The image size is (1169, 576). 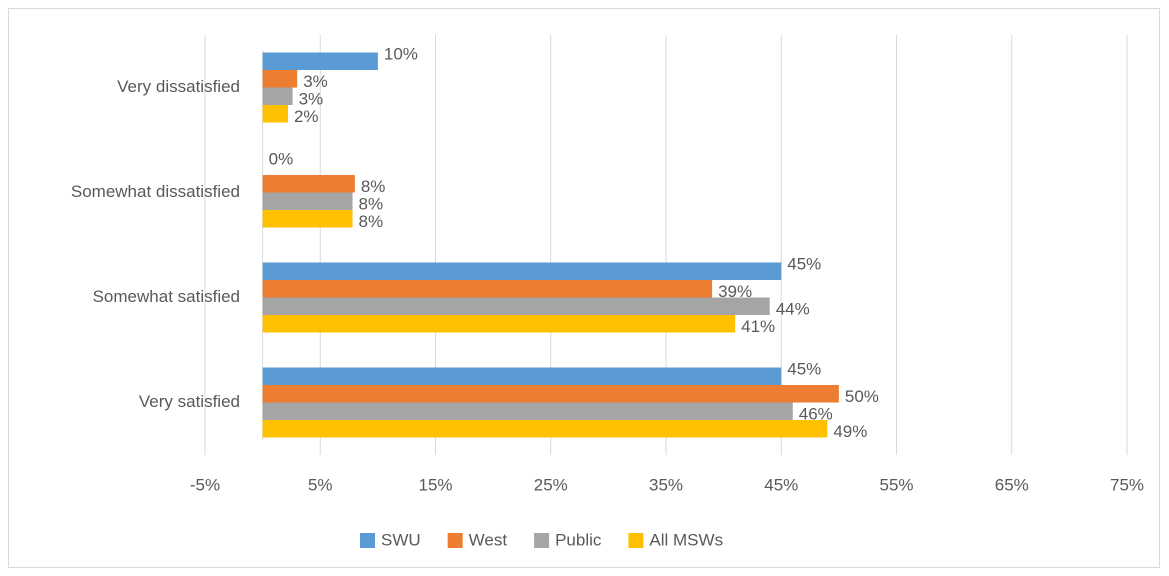 What do you see at coordinates (758, 326) in the screenshot?
I see `data-label: 41%` at bounding box center [758, 326].